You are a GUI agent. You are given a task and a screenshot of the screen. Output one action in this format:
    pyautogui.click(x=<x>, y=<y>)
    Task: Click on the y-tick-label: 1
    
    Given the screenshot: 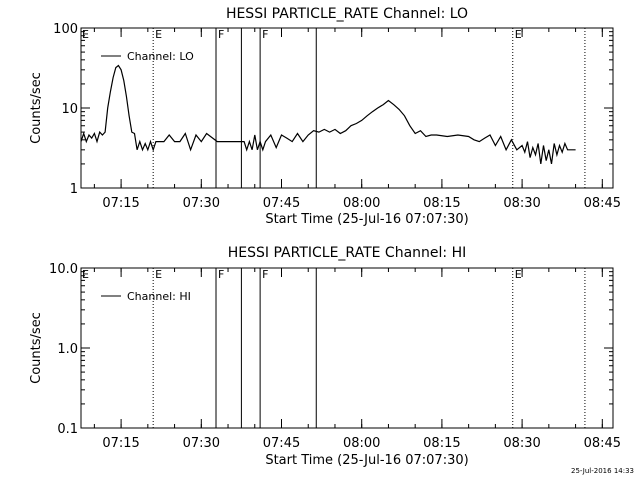 What is the action you would take?
    pyautogui.click(x=74, y=189)
    